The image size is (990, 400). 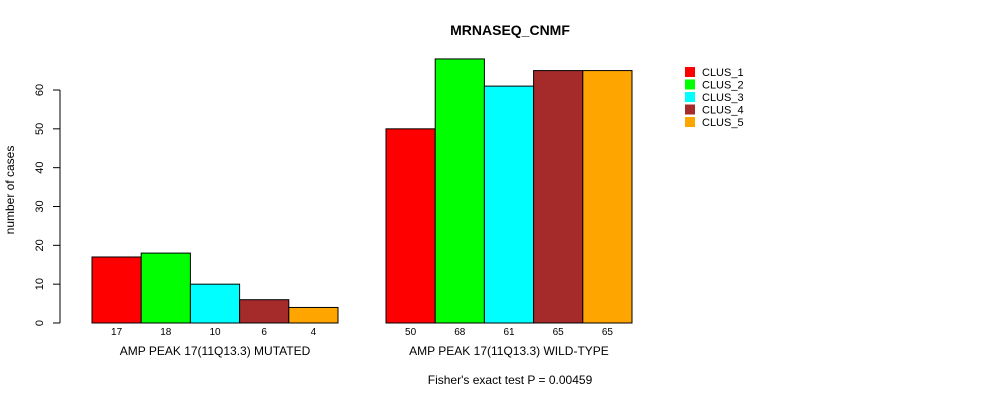 I want to click on legend-label: CLUS_3, so click(x=723, y=98).